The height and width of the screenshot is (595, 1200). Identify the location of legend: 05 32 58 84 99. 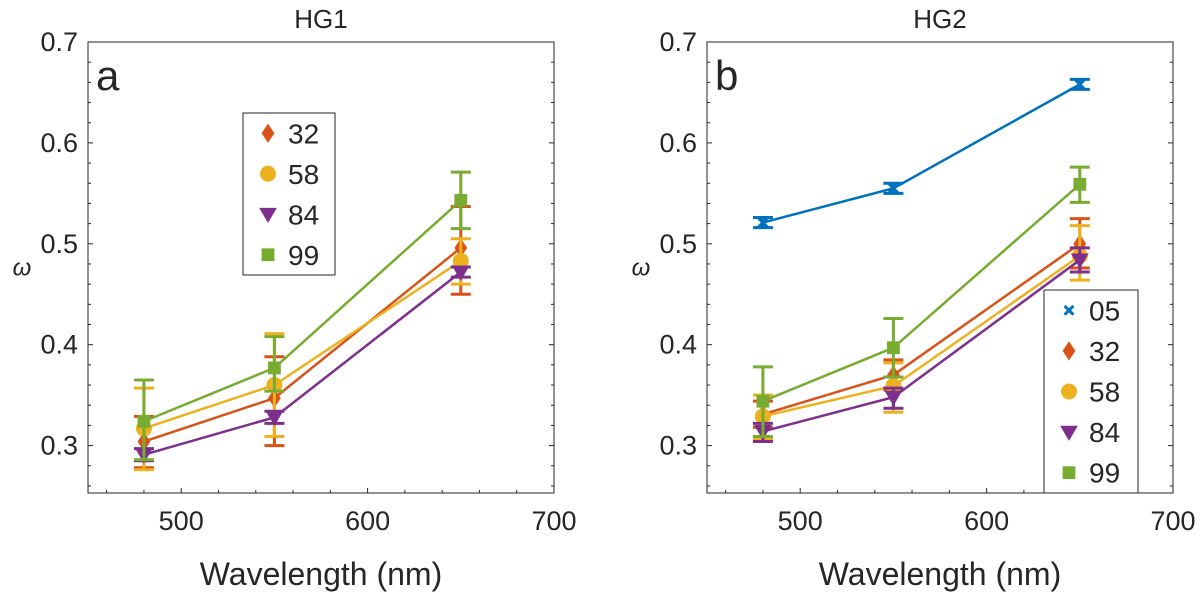
(1091, 391).